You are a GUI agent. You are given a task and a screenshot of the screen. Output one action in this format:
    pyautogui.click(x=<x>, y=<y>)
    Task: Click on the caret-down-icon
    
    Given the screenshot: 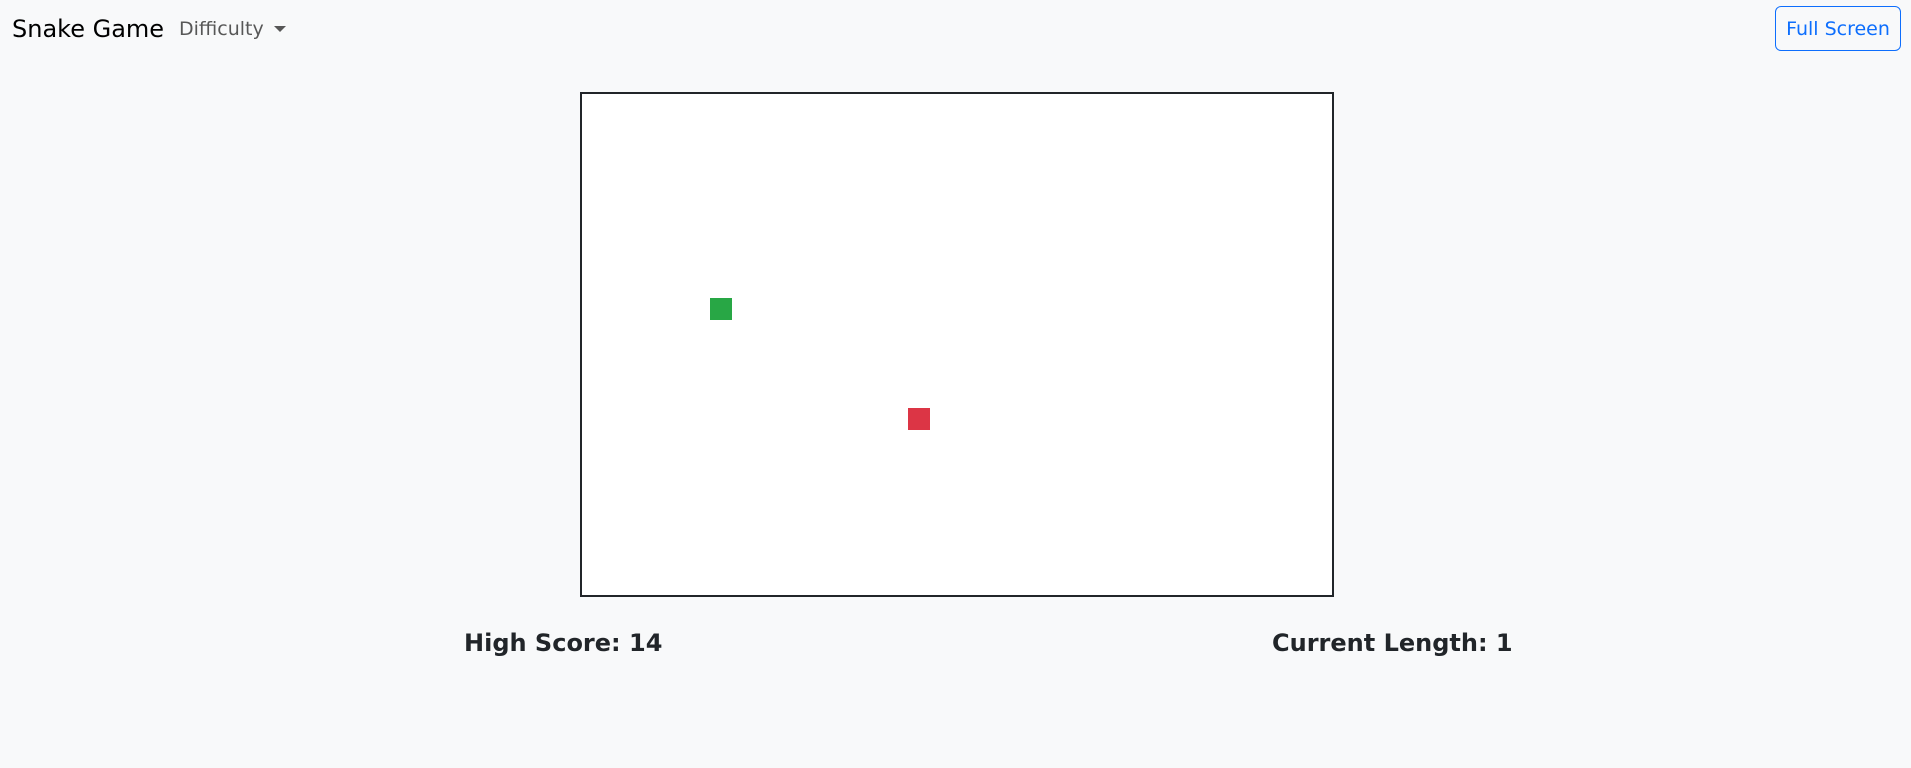 What is the action you would take?
    pyautogui.click(x=279, y=29)
    